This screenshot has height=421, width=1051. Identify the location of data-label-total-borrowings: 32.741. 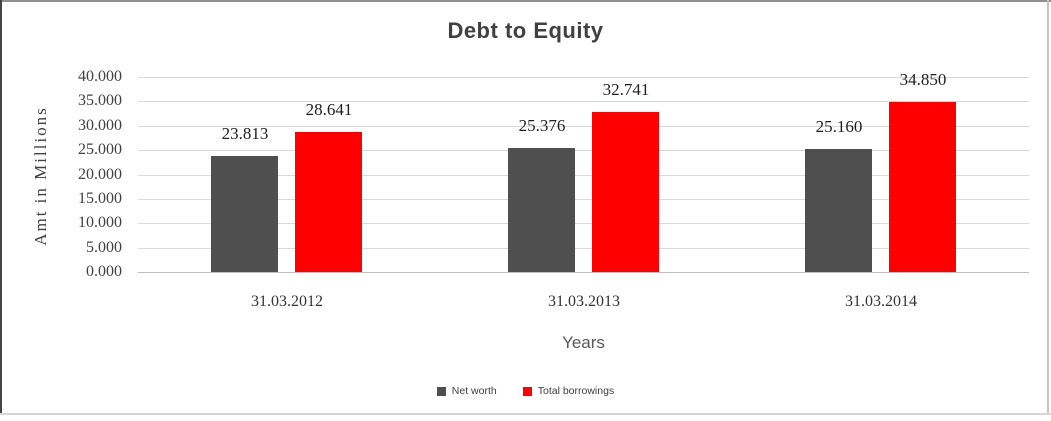
(626, 89).